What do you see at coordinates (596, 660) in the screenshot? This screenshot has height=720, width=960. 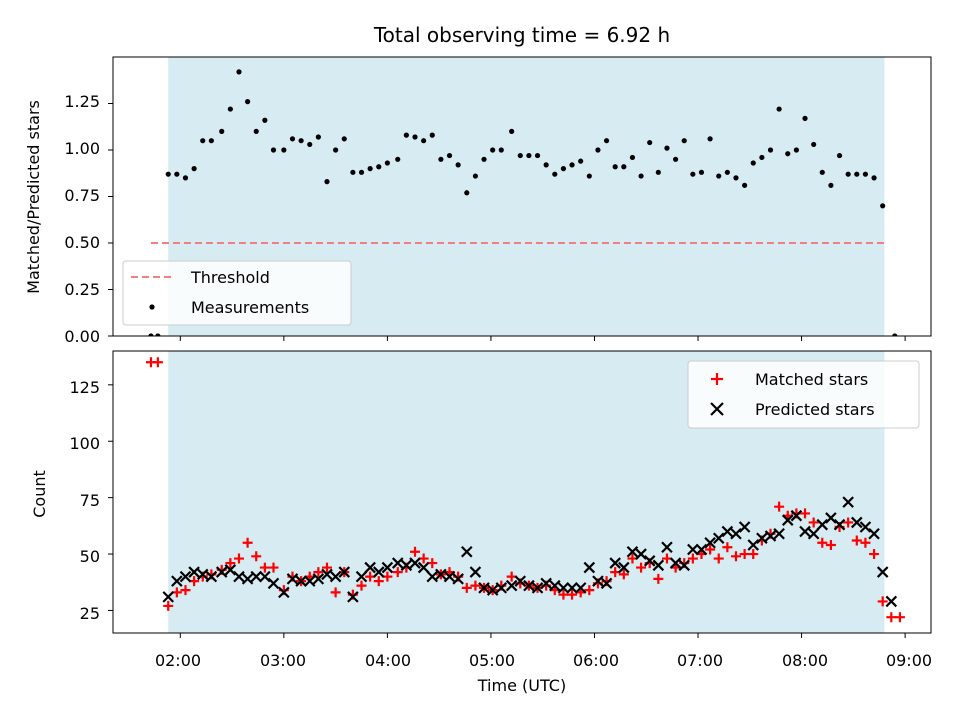 I see `x-tick-label: 06:00` at bounding box center [596, 660].